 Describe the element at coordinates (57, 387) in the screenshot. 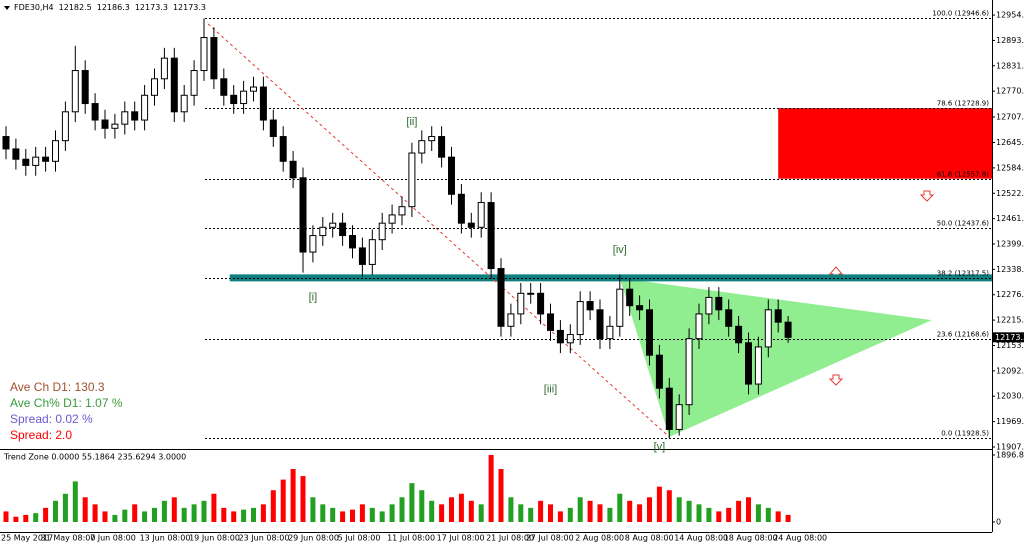

I see `info-text: Ave Ch D1: 130.3` at that location.